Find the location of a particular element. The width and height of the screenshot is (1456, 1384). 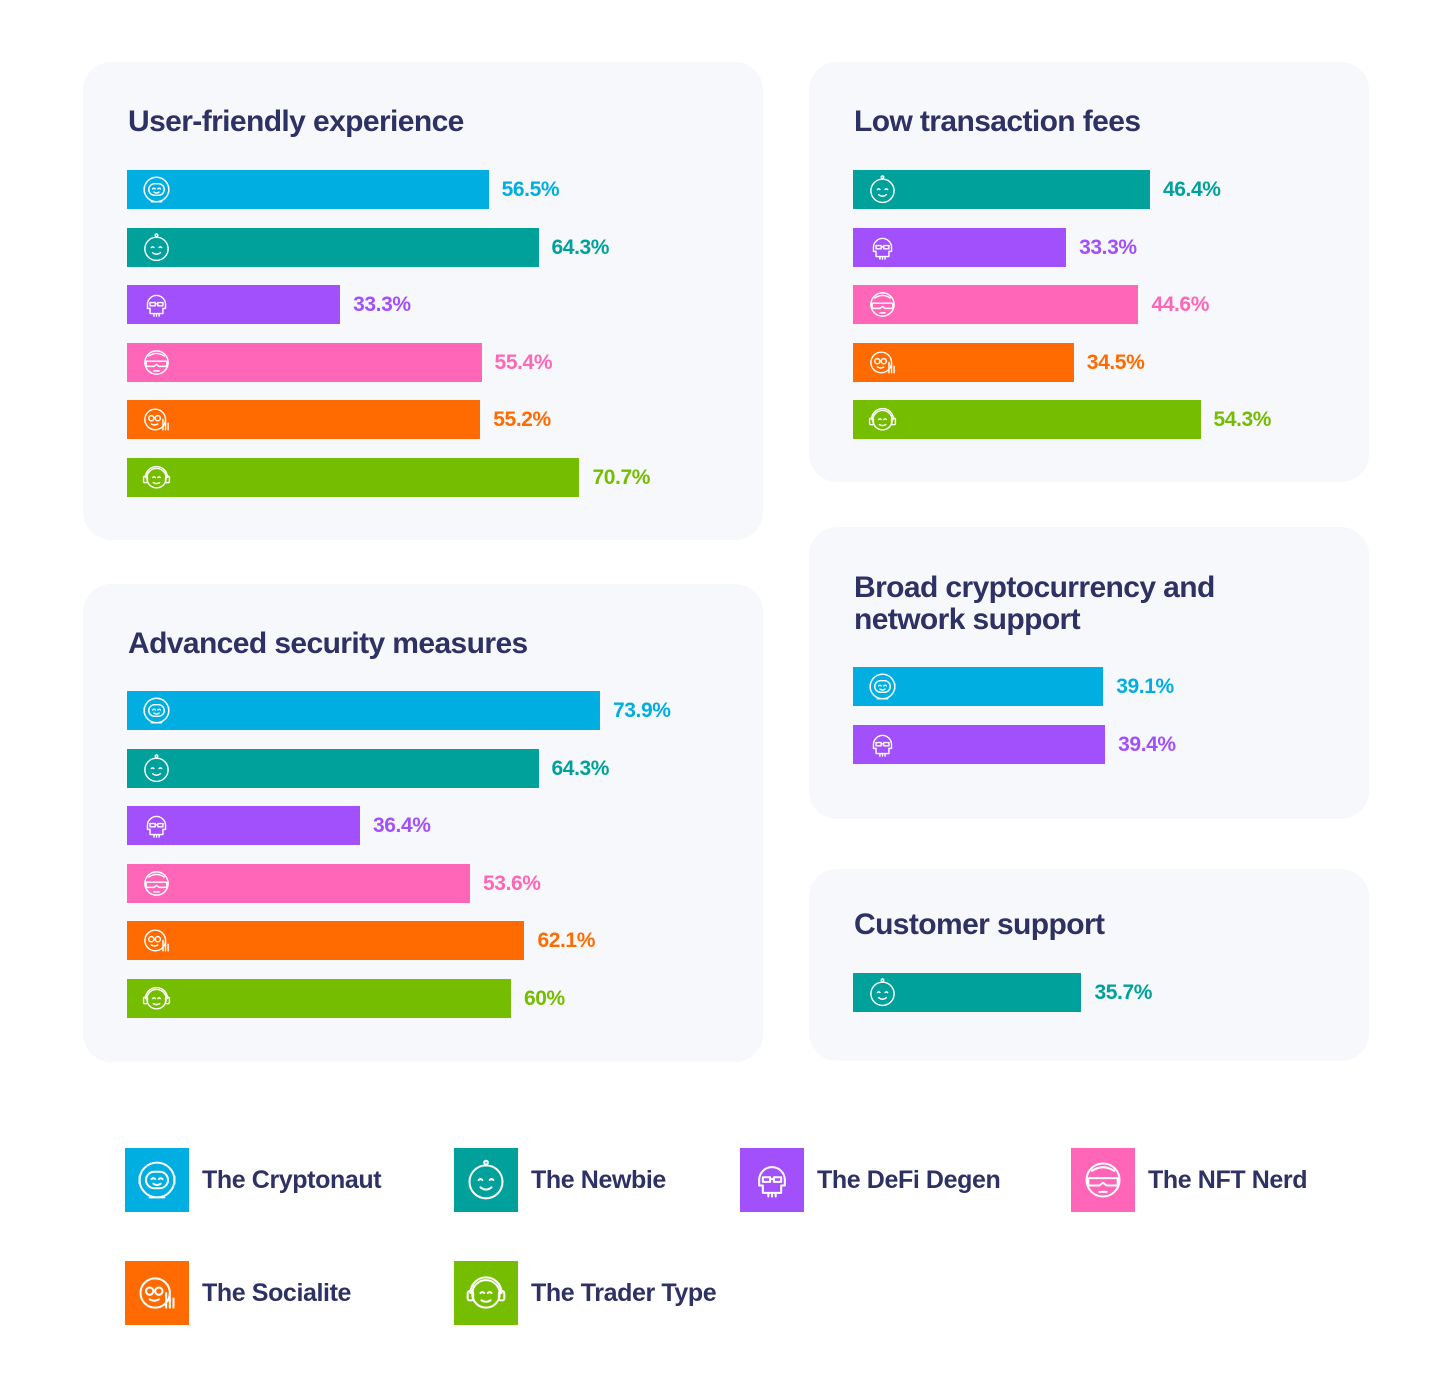

bar-value-label: 55.4% is located at coordinates (523, 362).